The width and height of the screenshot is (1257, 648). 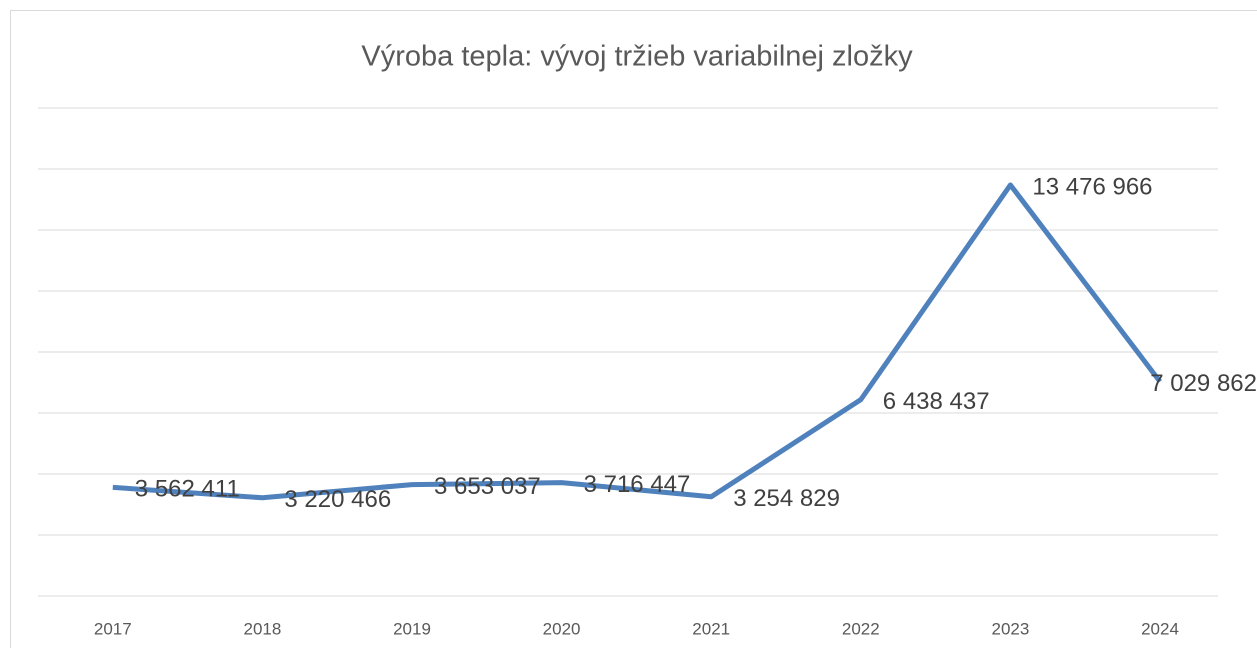 I want to click on data-label: 3 220 466, so click(x=337, y=499).